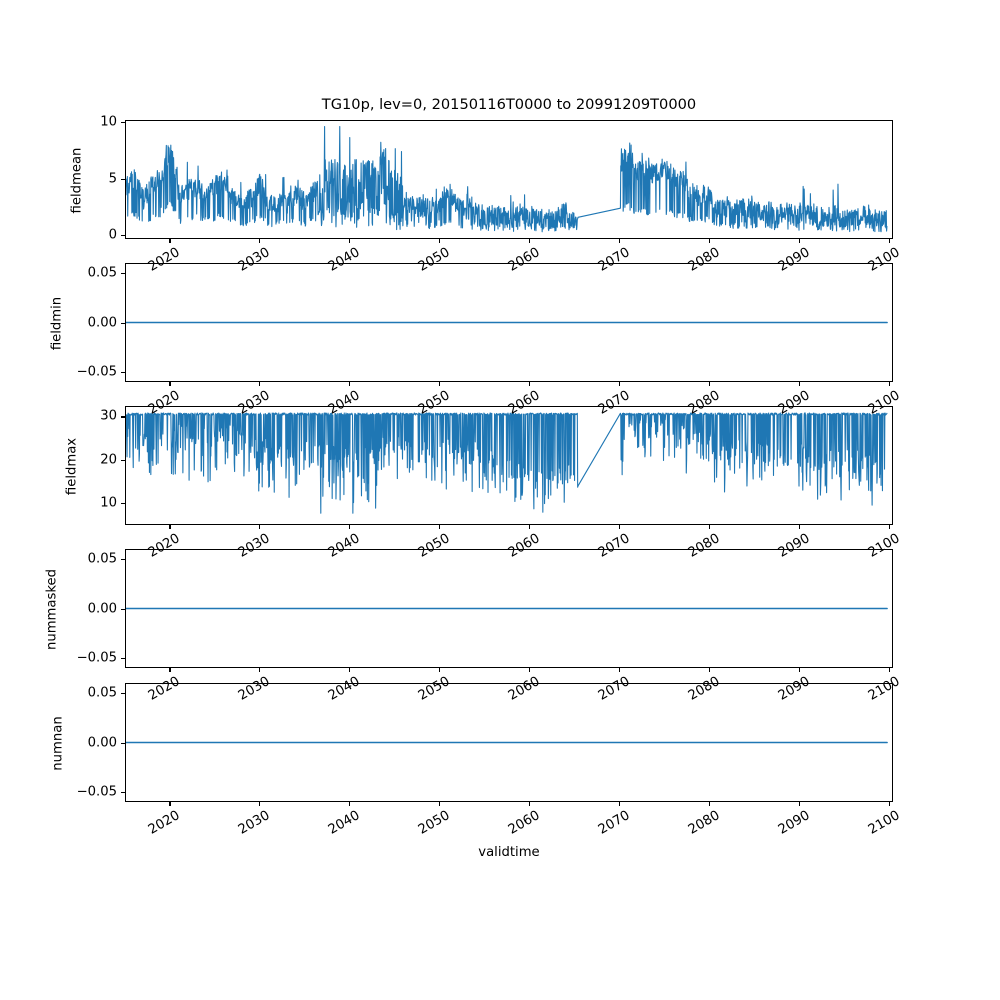 The image size is (1000, 1000). Describe the element at coordinates (112, 179) in the screenshot. I see `ytick-label-fieldmean-1: 5` at that location.